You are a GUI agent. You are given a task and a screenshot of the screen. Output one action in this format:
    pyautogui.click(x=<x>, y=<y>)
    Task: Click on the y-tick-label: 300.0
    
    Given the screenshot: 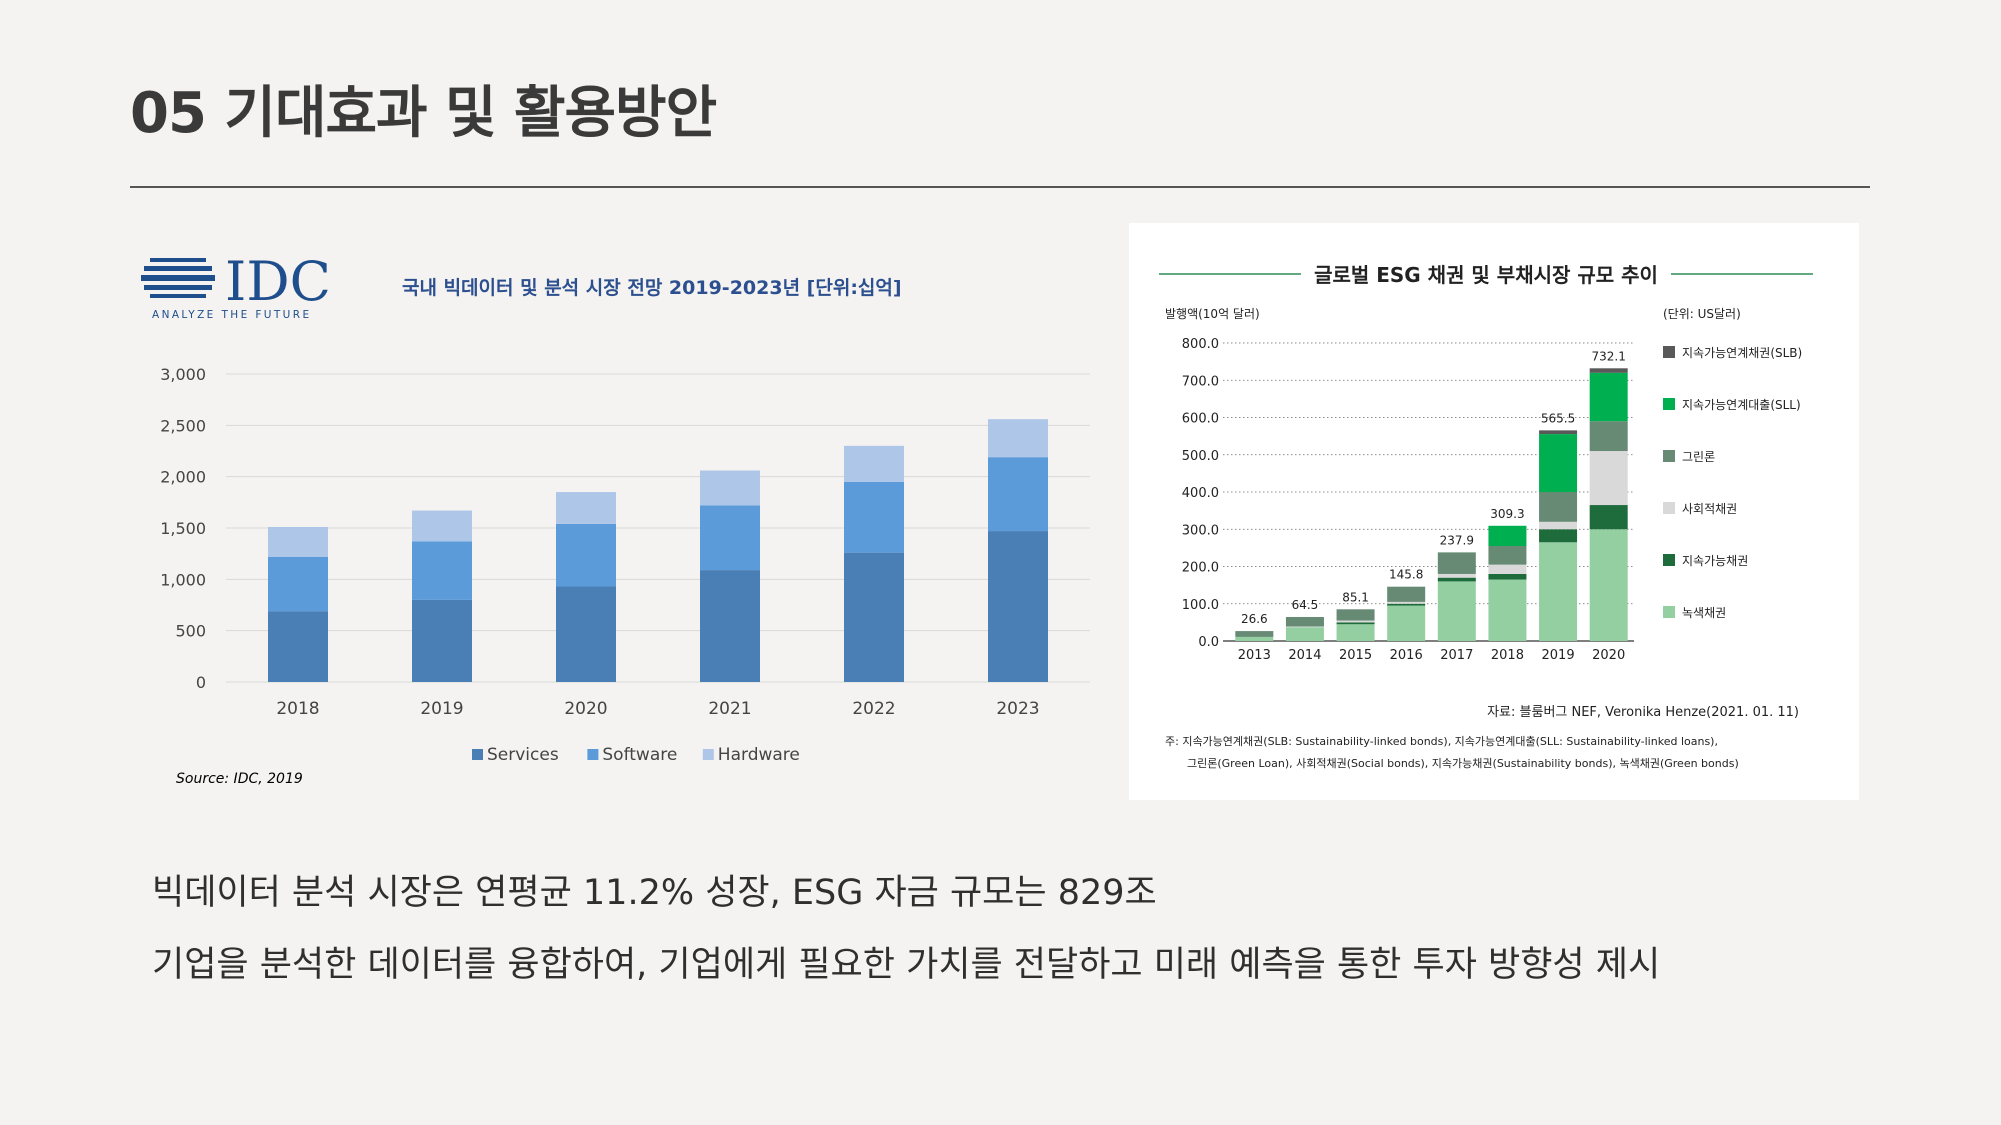 What is the action you would take?
    pyautogui.click(x=1200, y=530)
    